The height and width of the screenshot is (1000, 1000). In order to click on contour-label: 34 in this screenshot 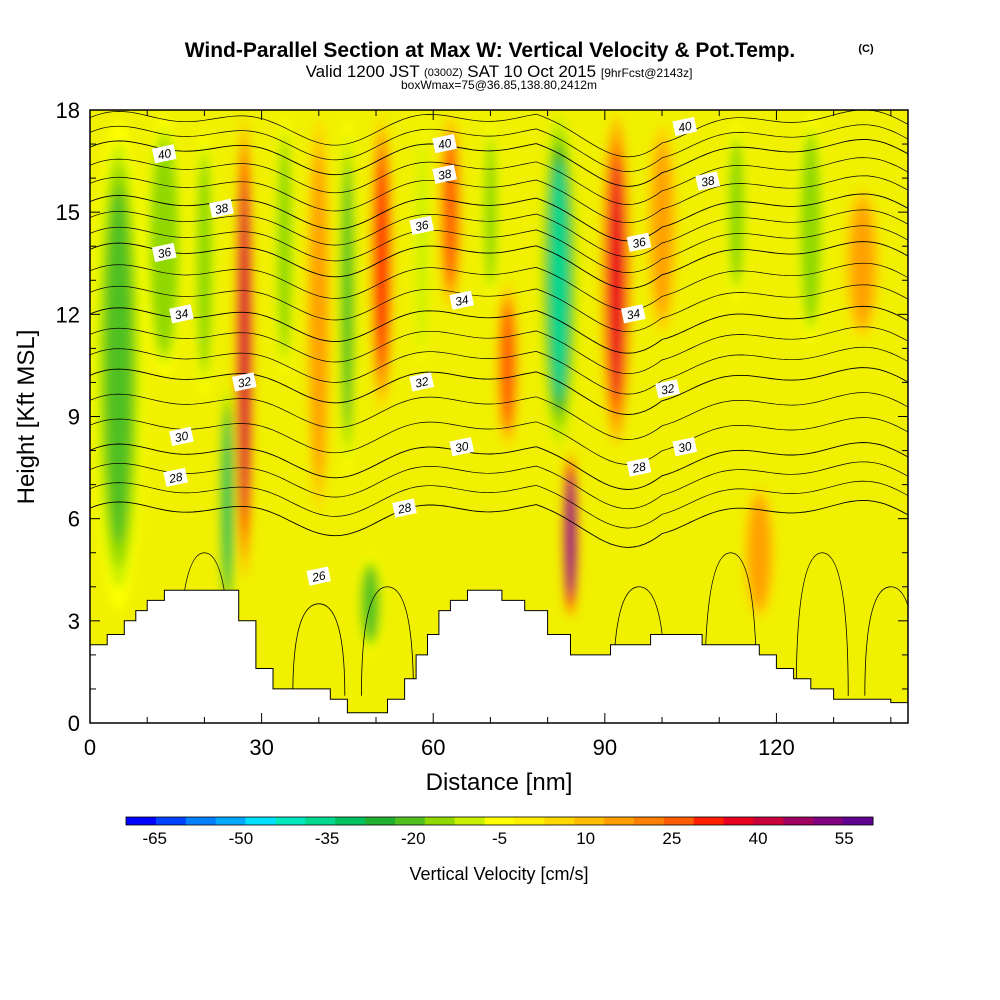, I will do `click(633, 314)`.